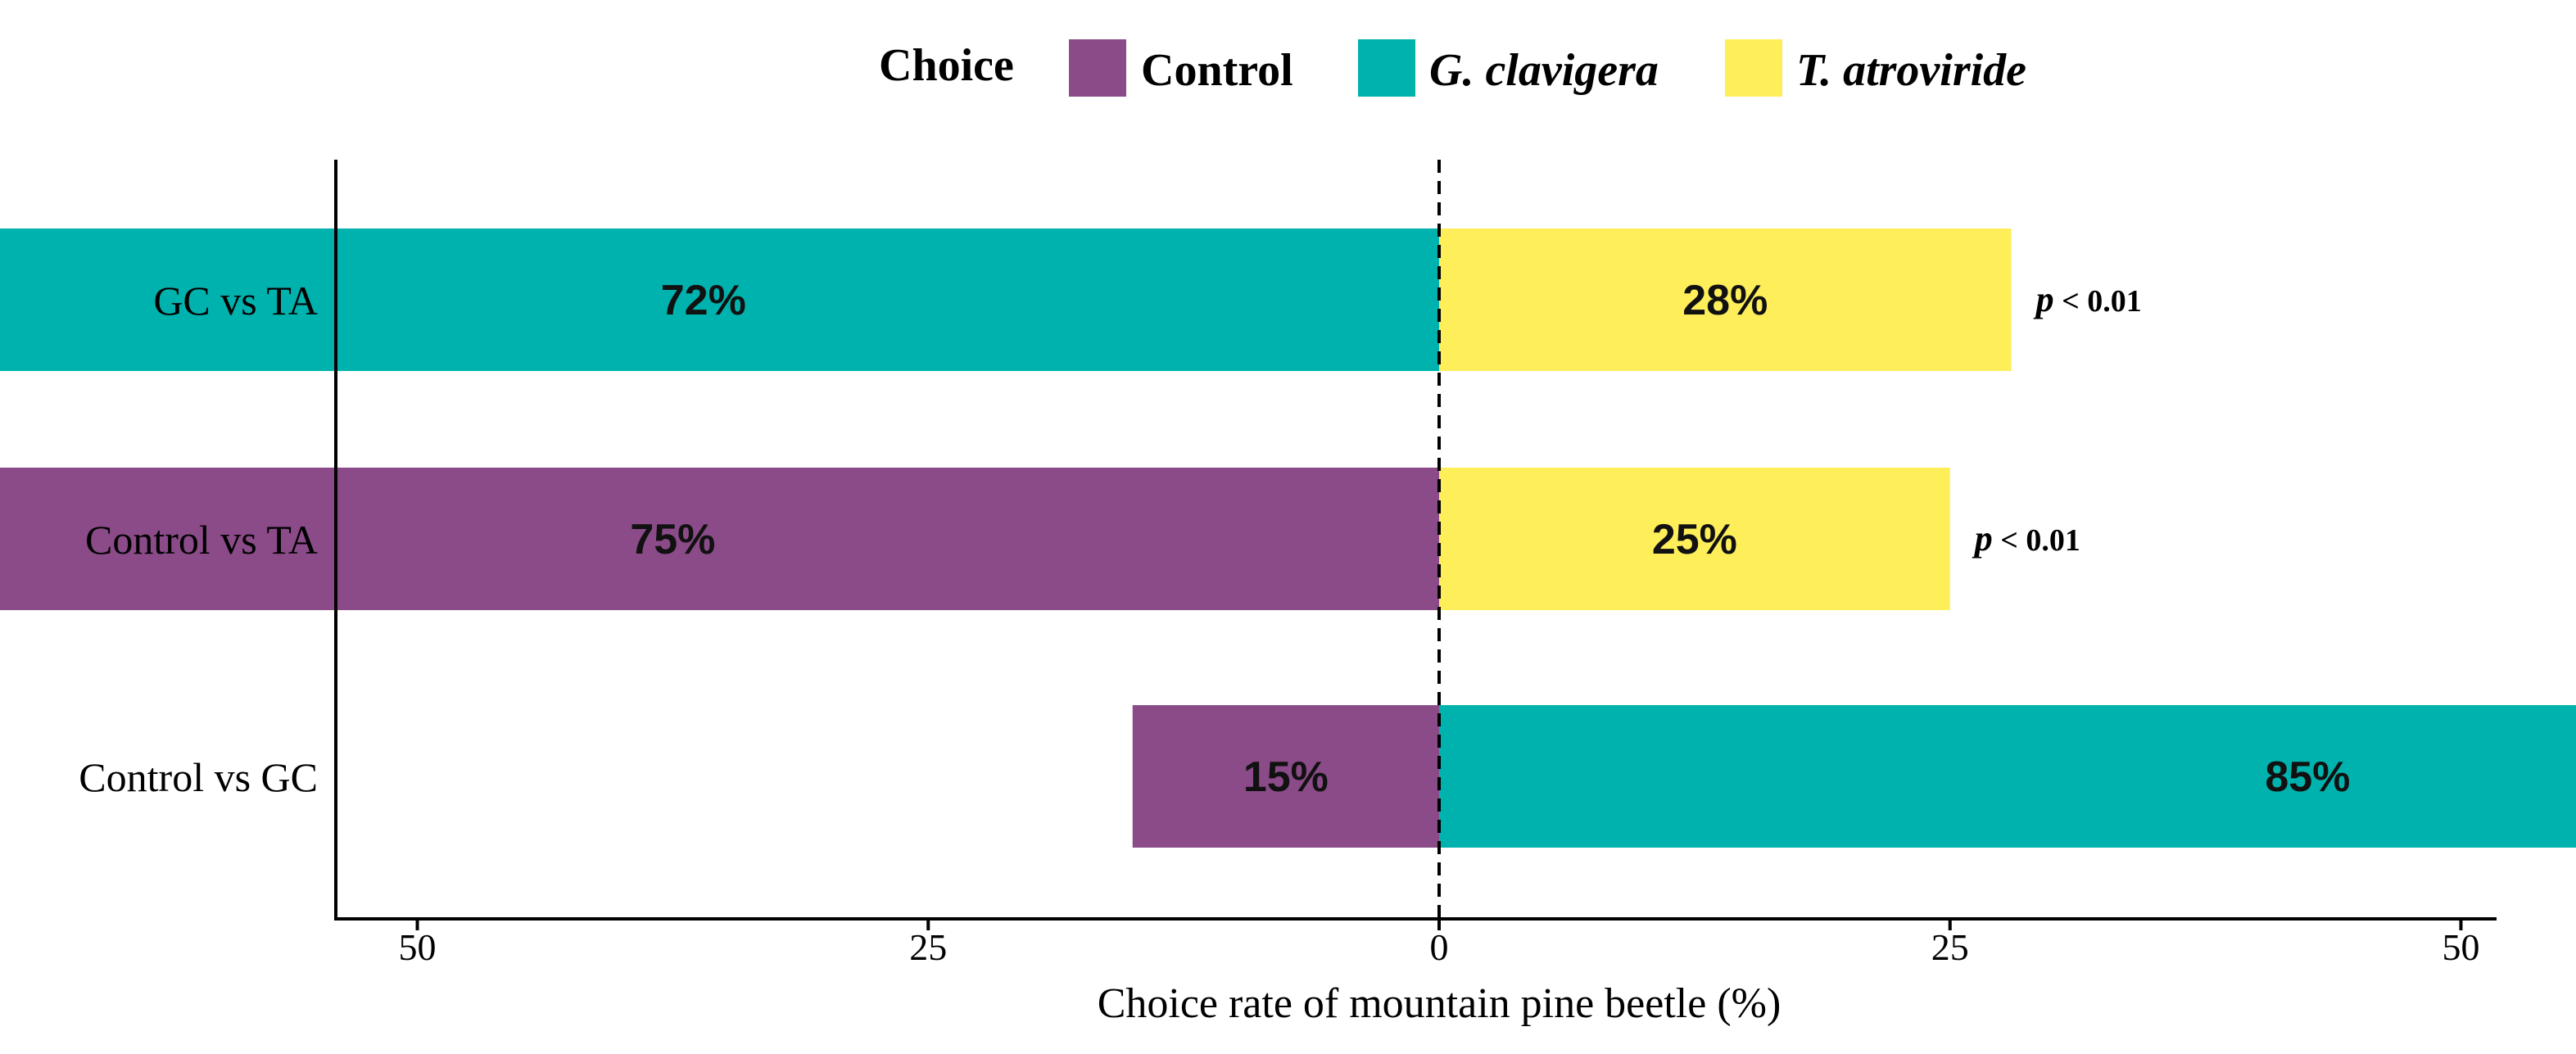  I want to click on legend-label-gc: G. clavigera, so click(1544, 70).